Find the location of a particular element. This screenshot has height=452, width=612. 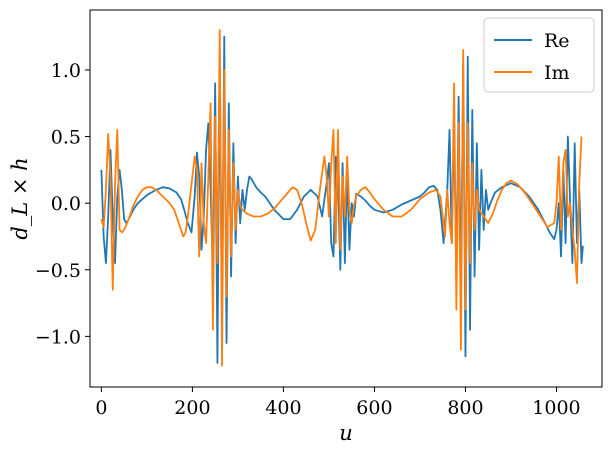

x-tick-label: 800 is located at coordinates (465, 408).